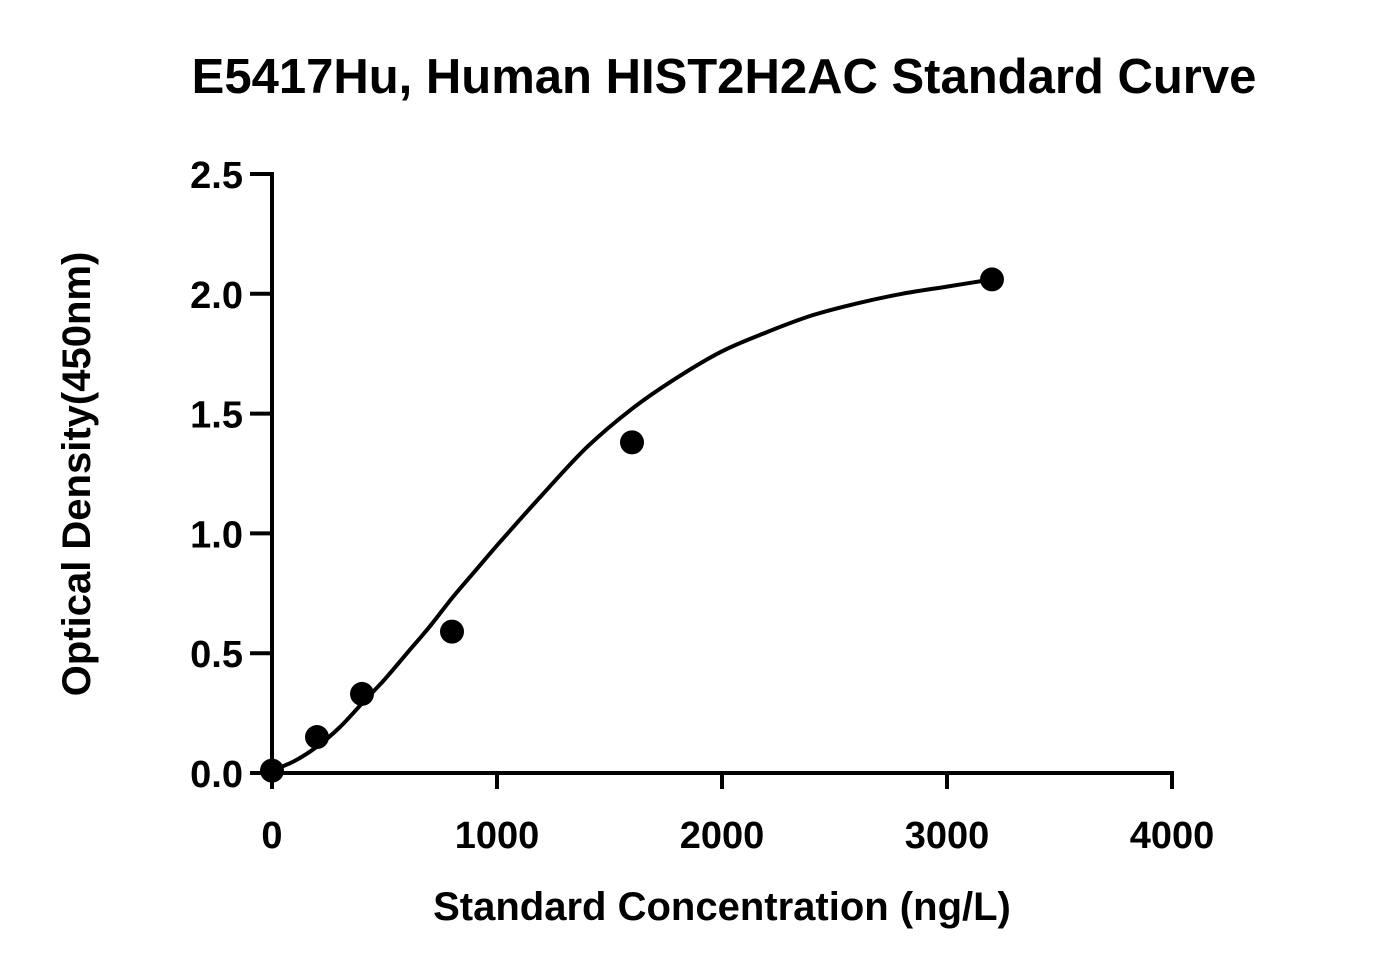  What do you see at coordinates (497, 836) in the screenshot?
I see `x-tick-label: 1000` at bounding box center [497, 836].